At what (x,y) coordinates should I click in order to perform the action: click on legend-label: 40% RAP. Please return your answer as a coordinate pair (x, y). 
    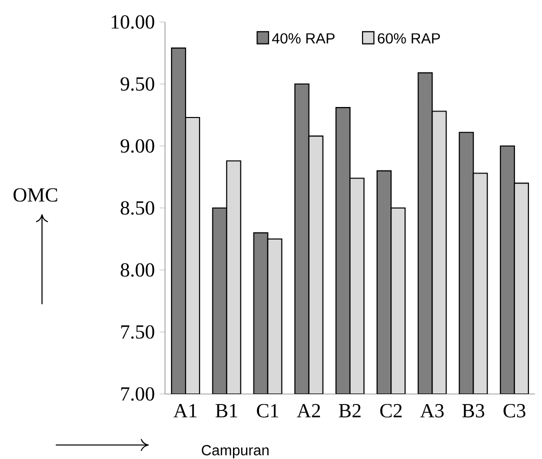
    Looking at the image, I should click on (303, 38).